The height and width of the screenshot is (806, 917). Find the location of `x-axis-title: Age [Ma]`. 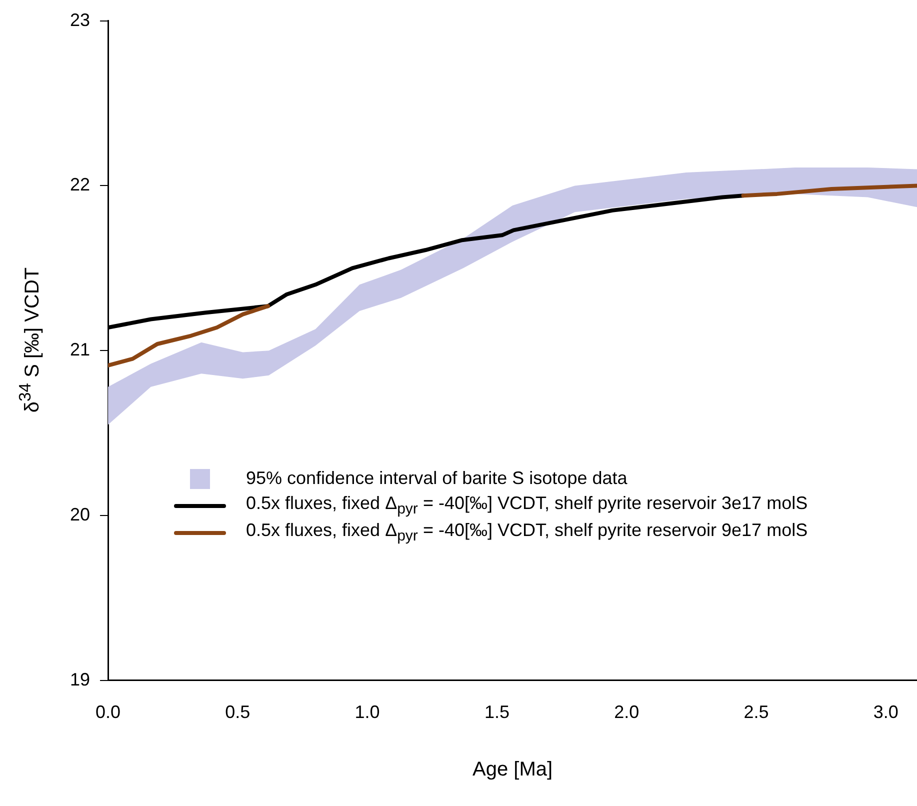

x-axis-title: Age [Ma] is located at coordinates (512, 769).